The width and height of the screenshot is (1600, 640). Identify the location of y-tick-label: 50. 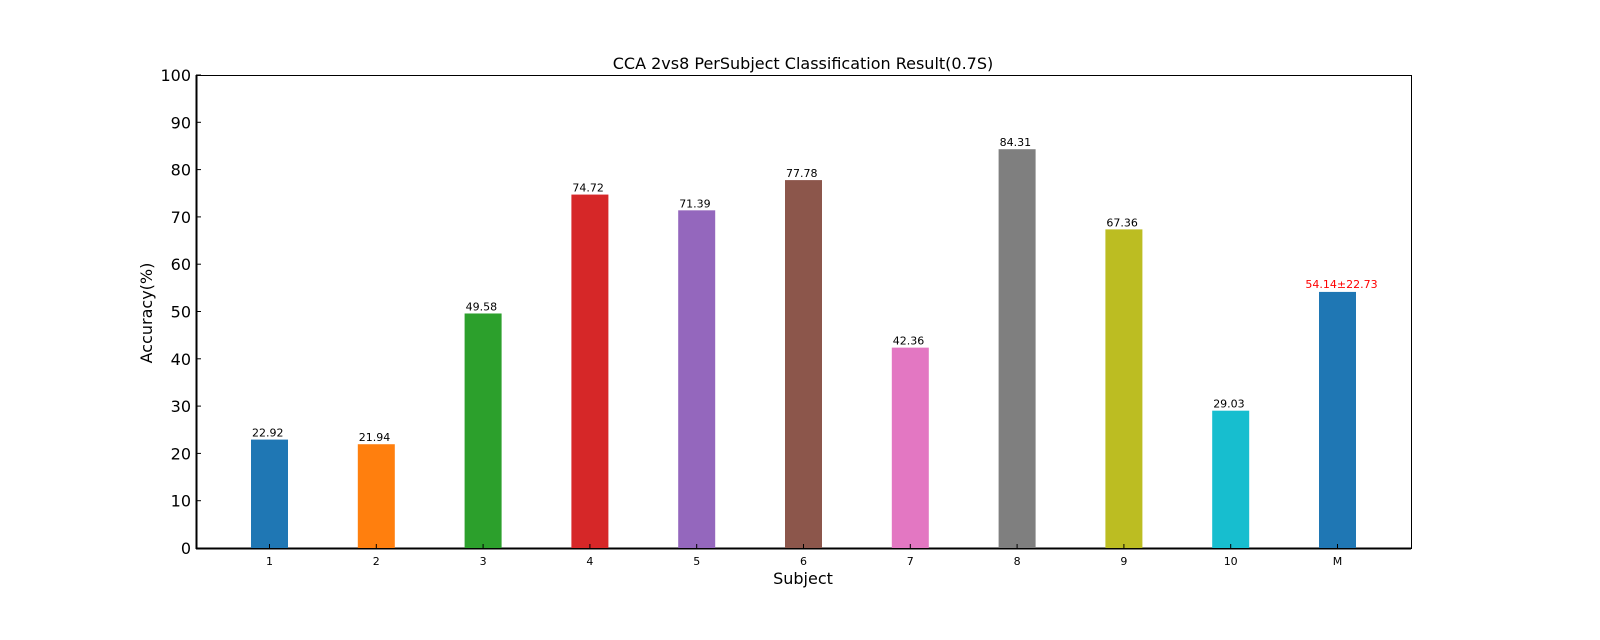
(181, 312).